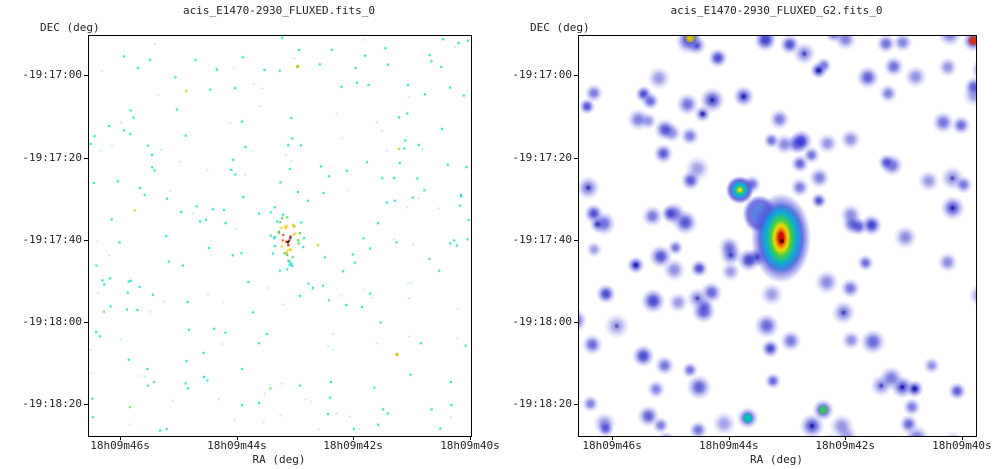  What do you see at coordinates (776, 10) in the screenshot?
I see `plot-title: acis_E1470-2930_FLUXED_G2.fits_0` at bounding box center [776, 10].